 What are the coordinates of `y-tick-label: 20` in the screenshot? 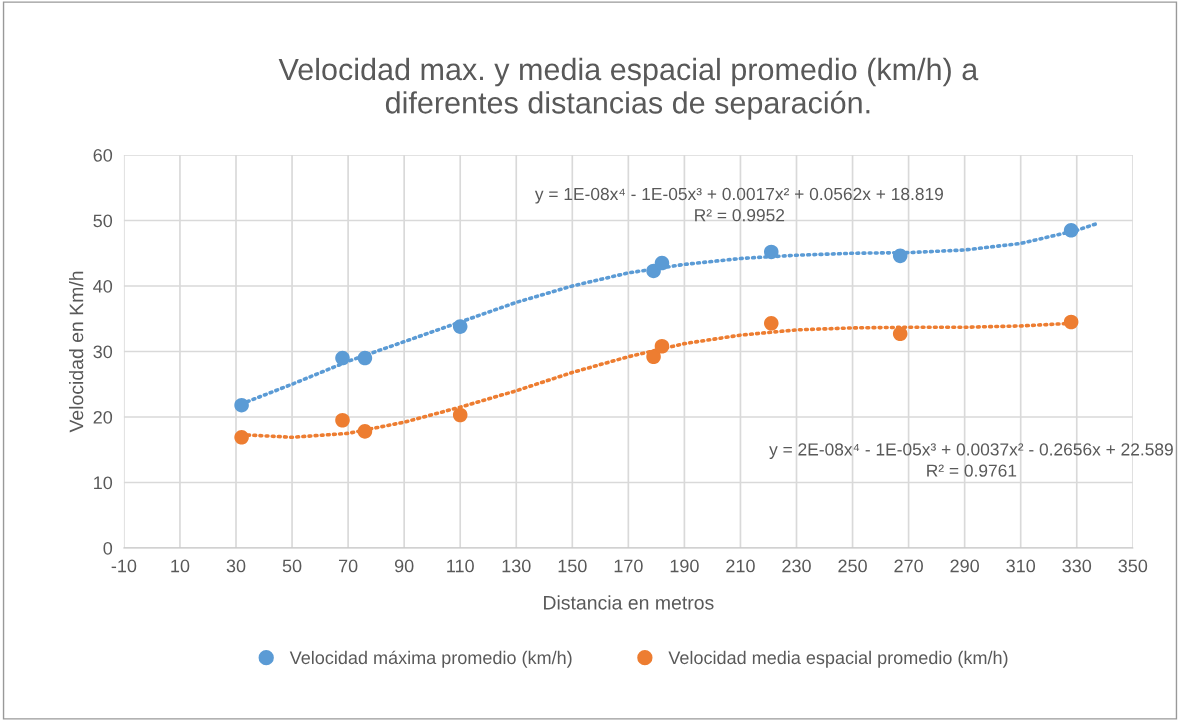 It's located at (103, 417).